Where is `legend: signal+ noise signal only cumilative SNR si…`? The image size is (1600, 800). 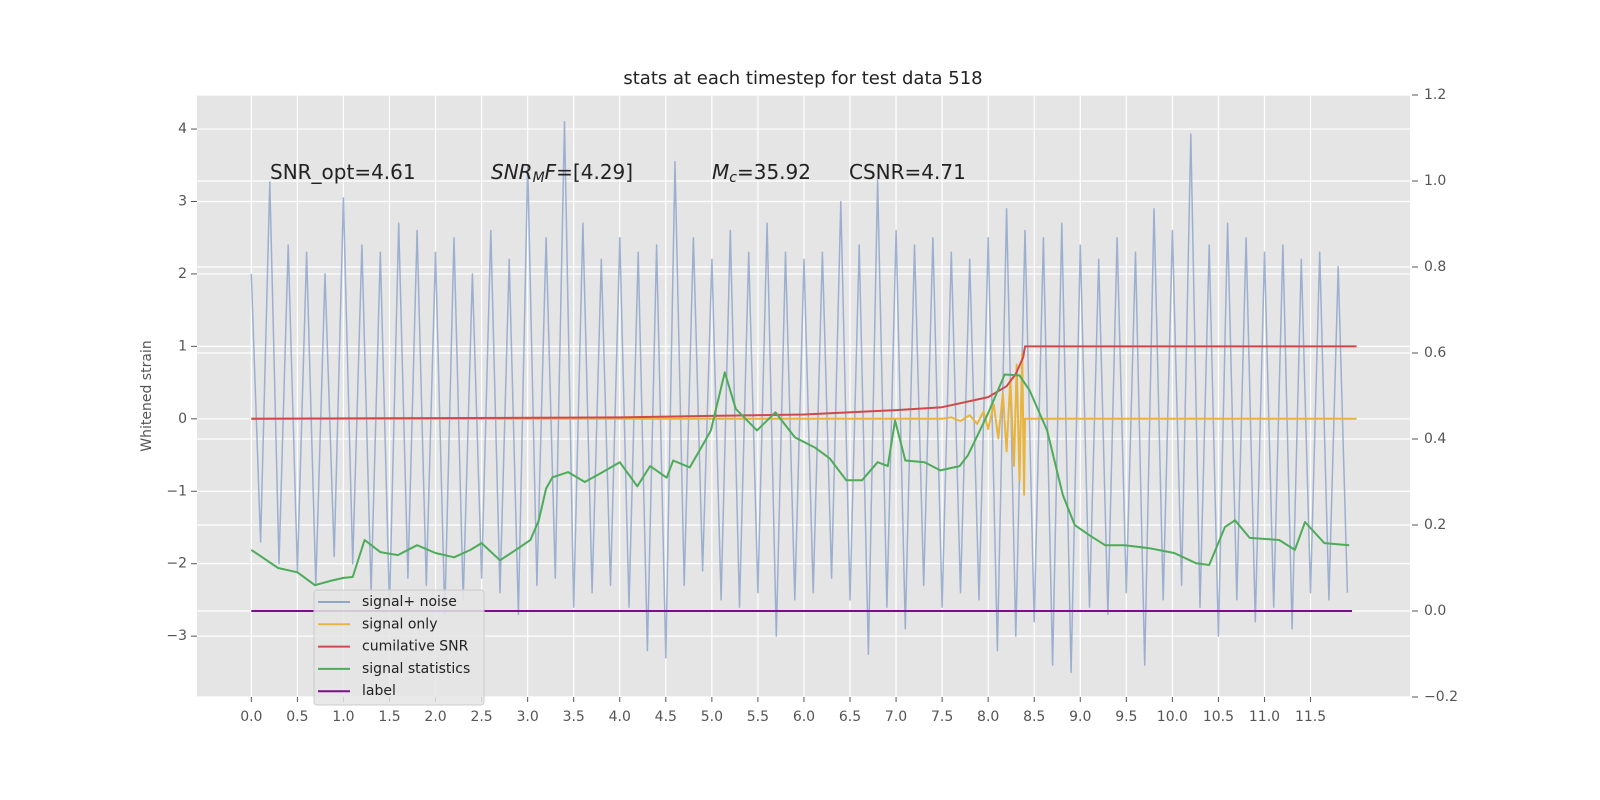
legend: signal+ noise signal only cumilative SNR si… is located at coordinates (399, 647).